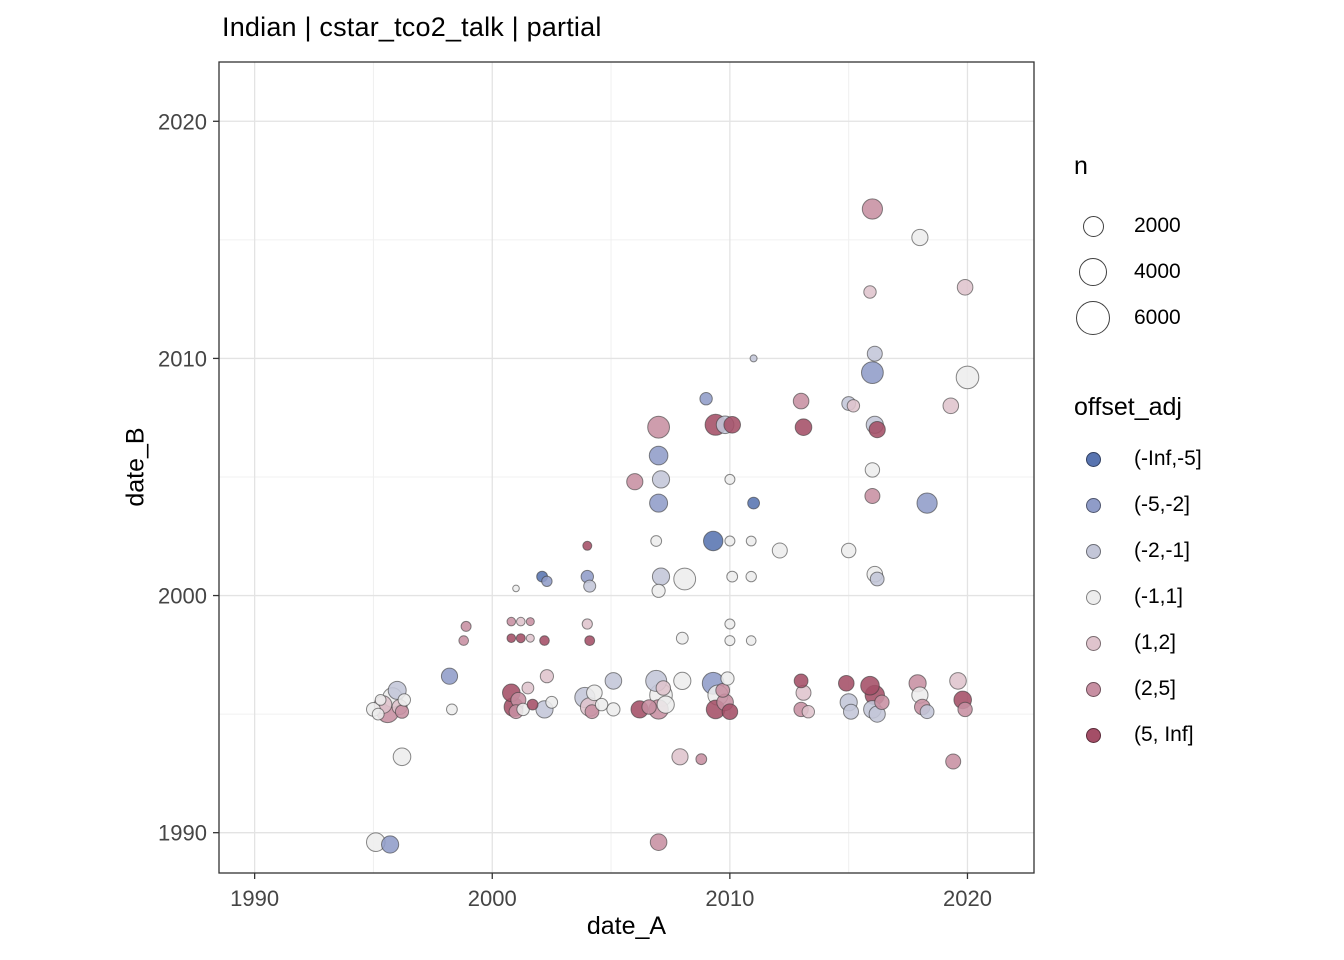 The height and width of the screenshot is (960, 1344). Describe the element at coordinates (626, 926) in the screenshot. I see `x-axis-title: date_A` at that location.